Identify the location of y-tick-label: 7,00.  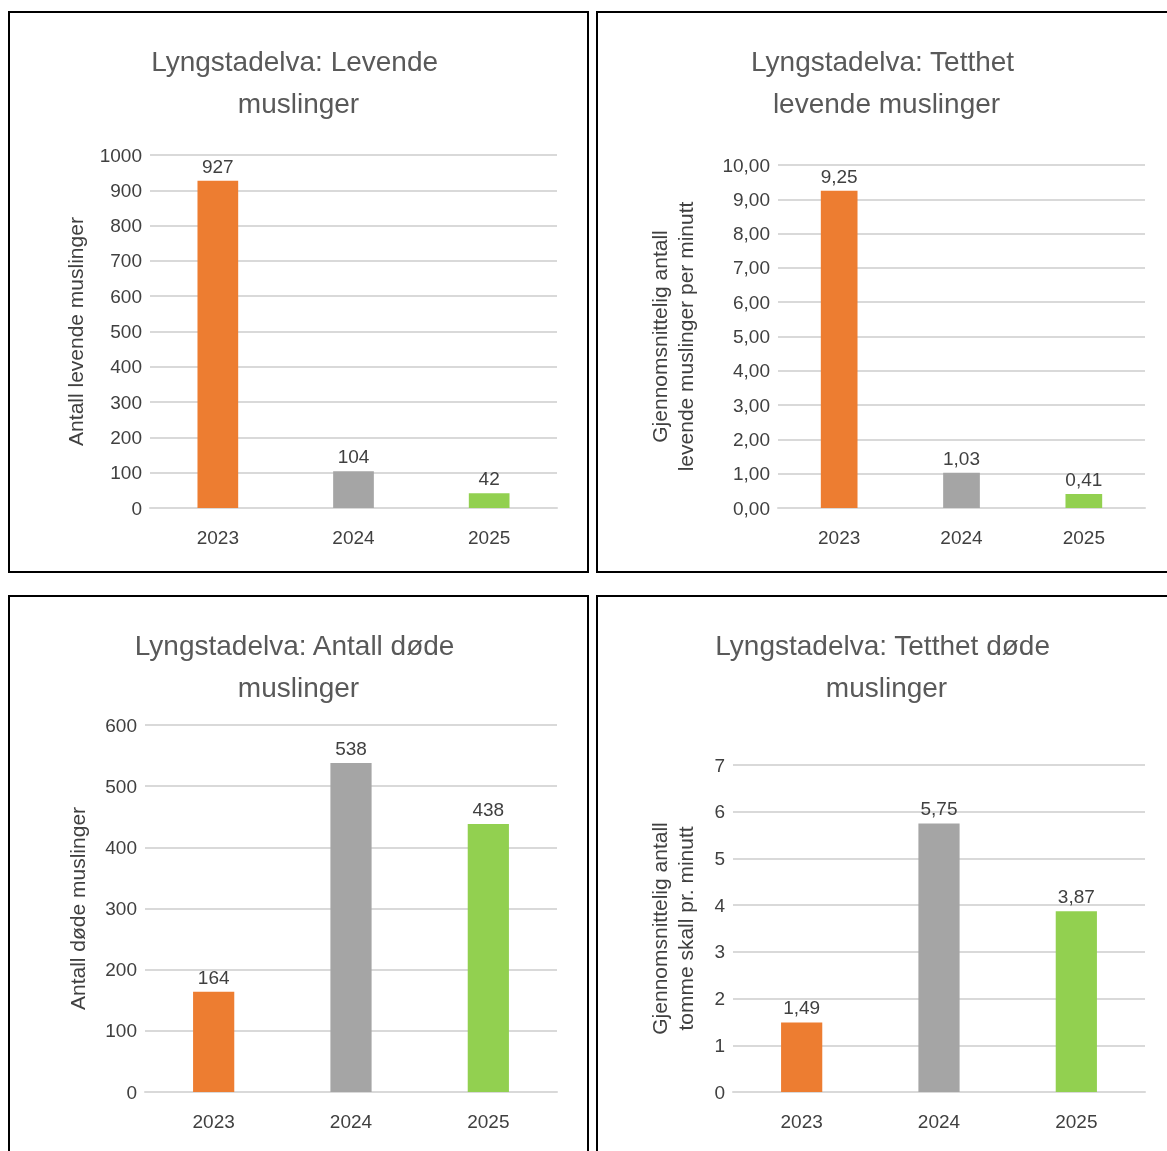
(751, 268).